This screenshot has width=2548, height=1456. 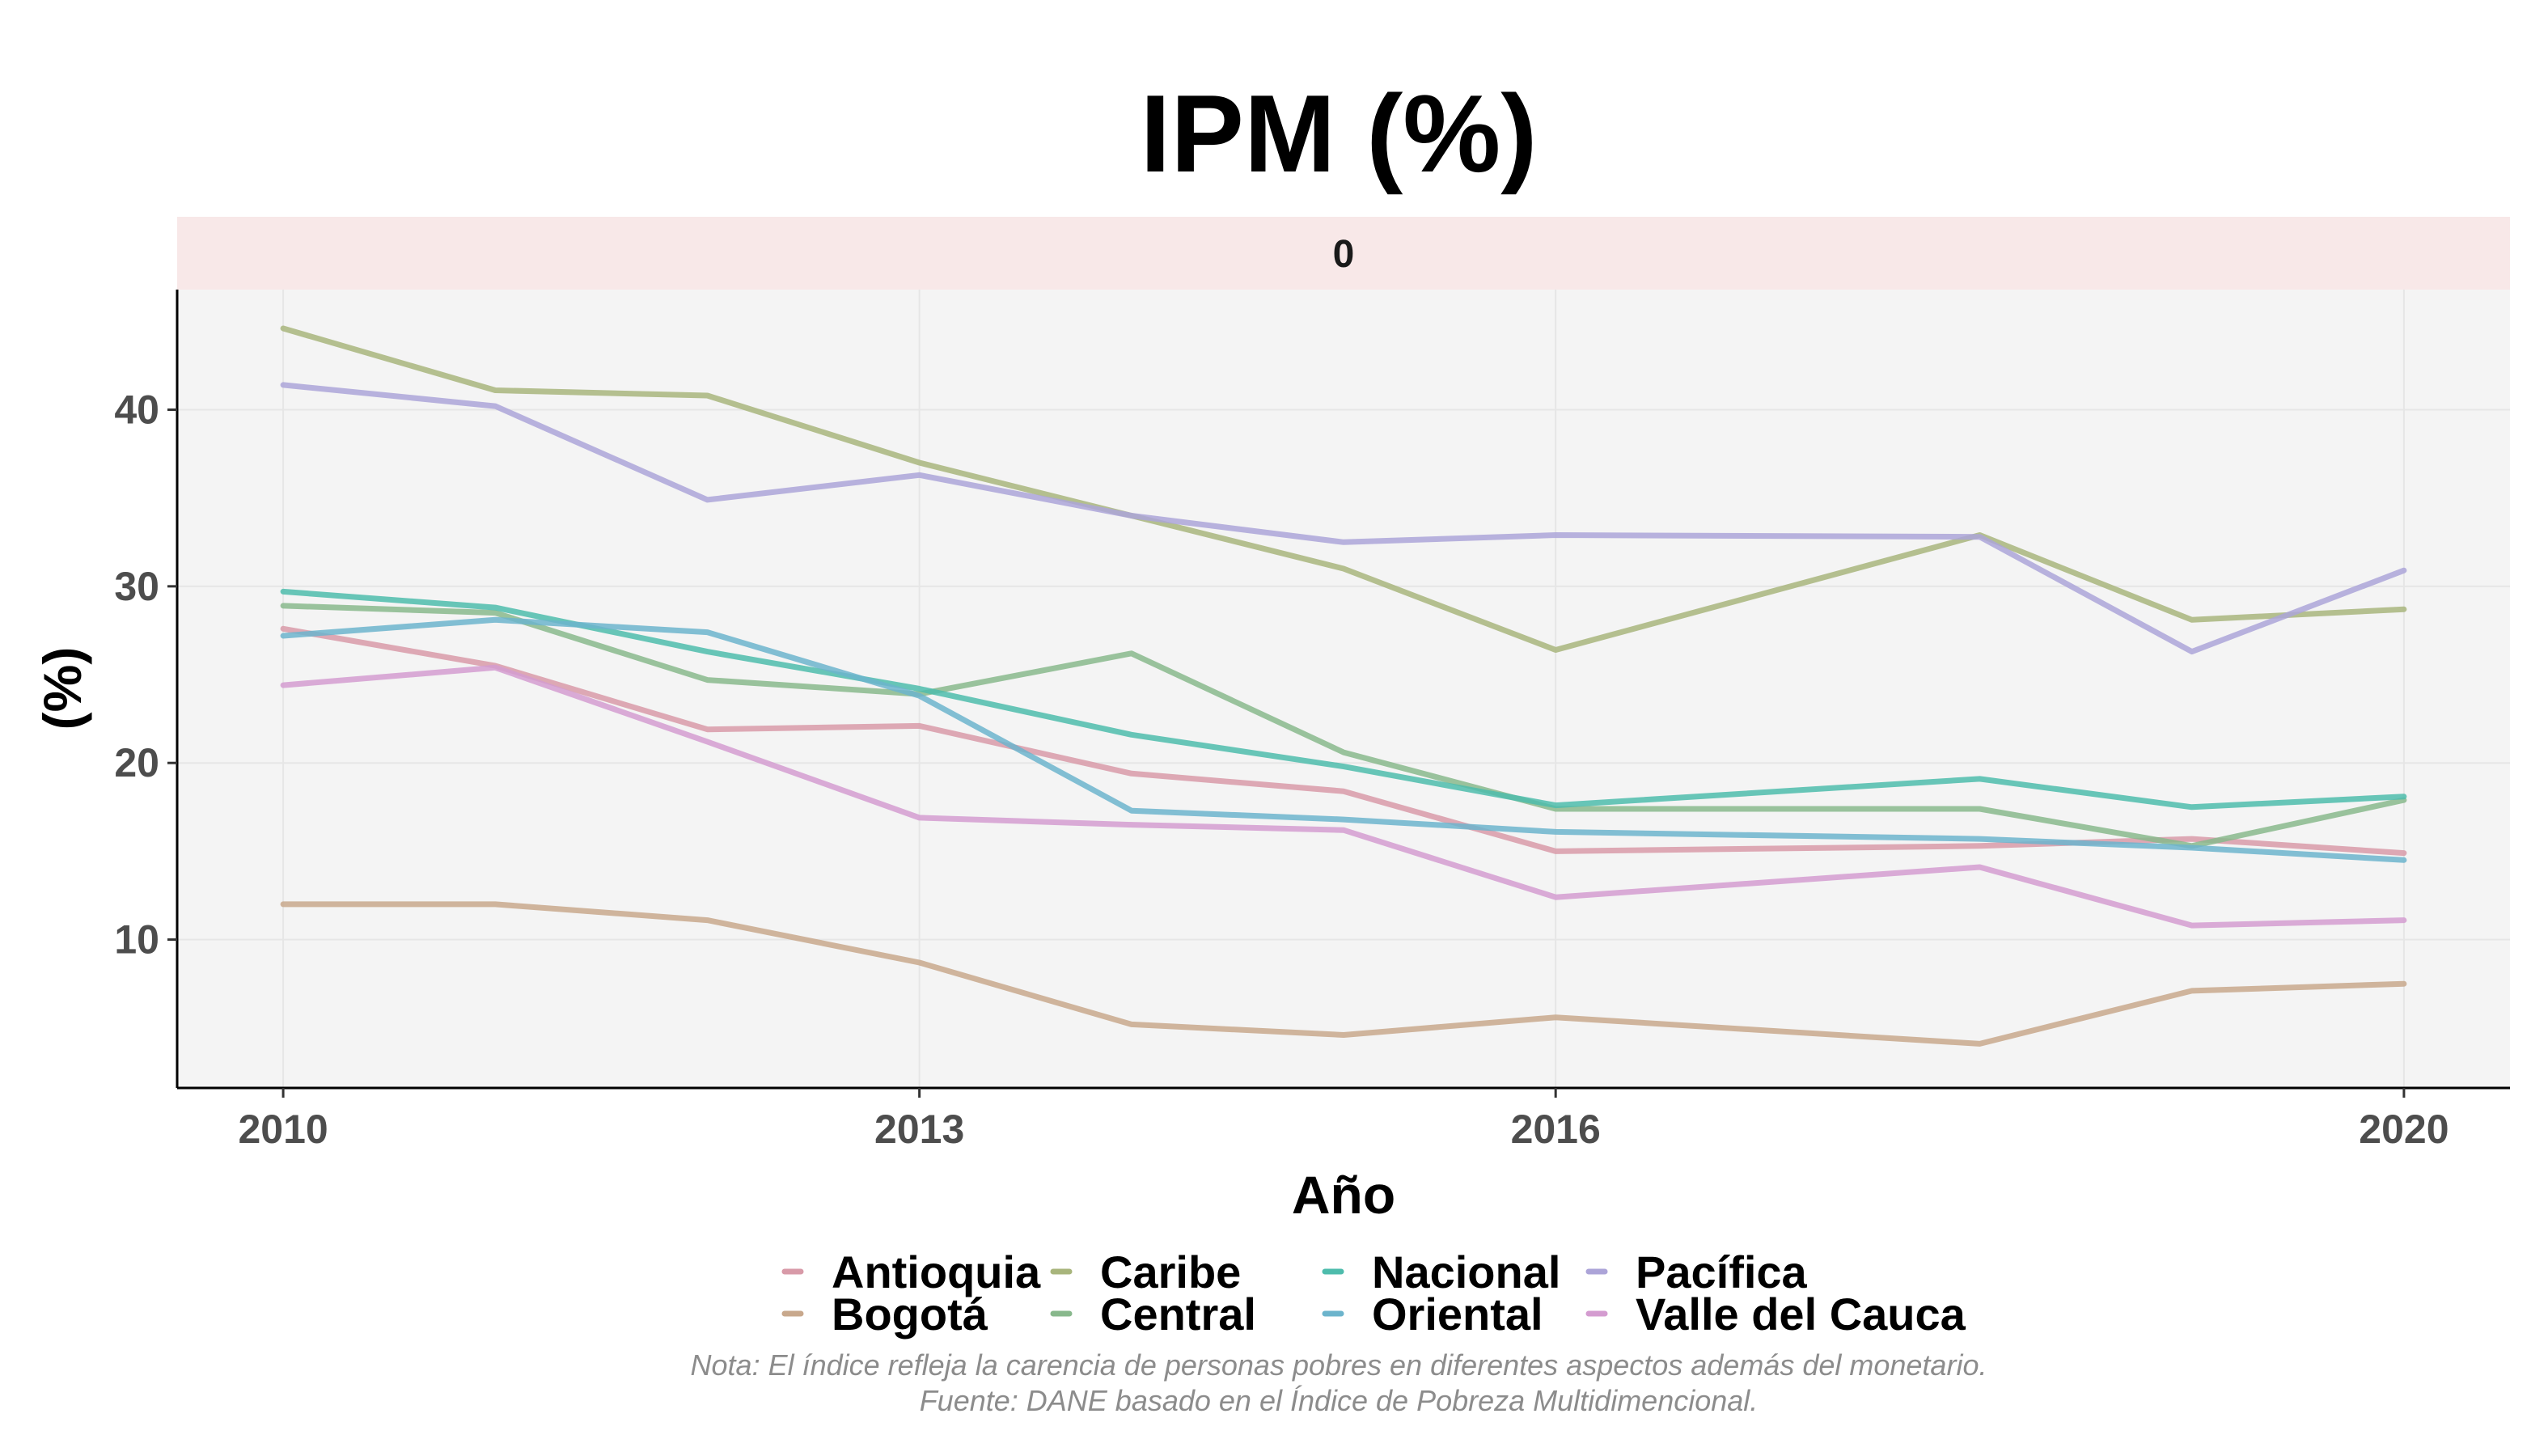 What do you see at coordinates (1466, 1271) in the screenshot?
I see `legend-label-nacional: Nacional` at bounding box center [1466, 1271].